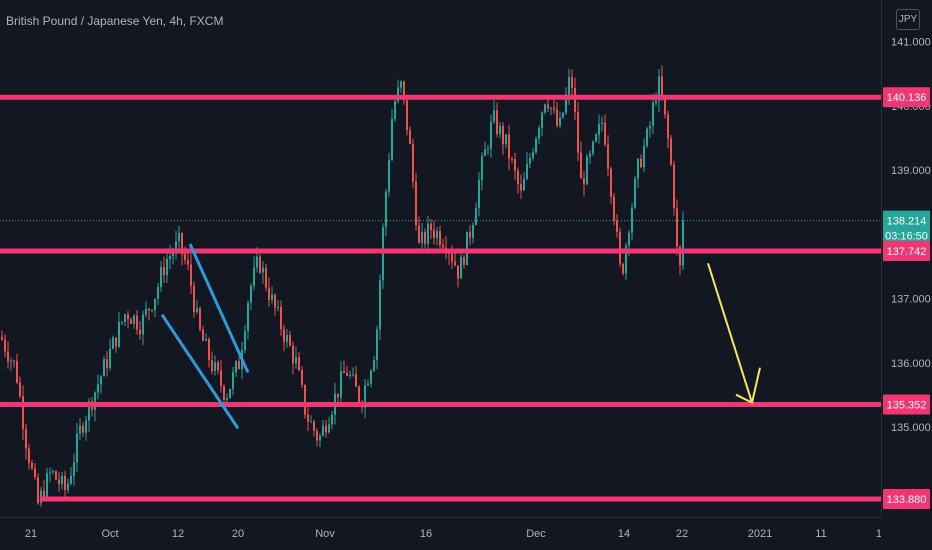 This screenshot has width=932, height=550. What do you see at coordinates (426, 534) in the screenshot?
I see `x-tick-label: 16` at bounding box center [426, 534].